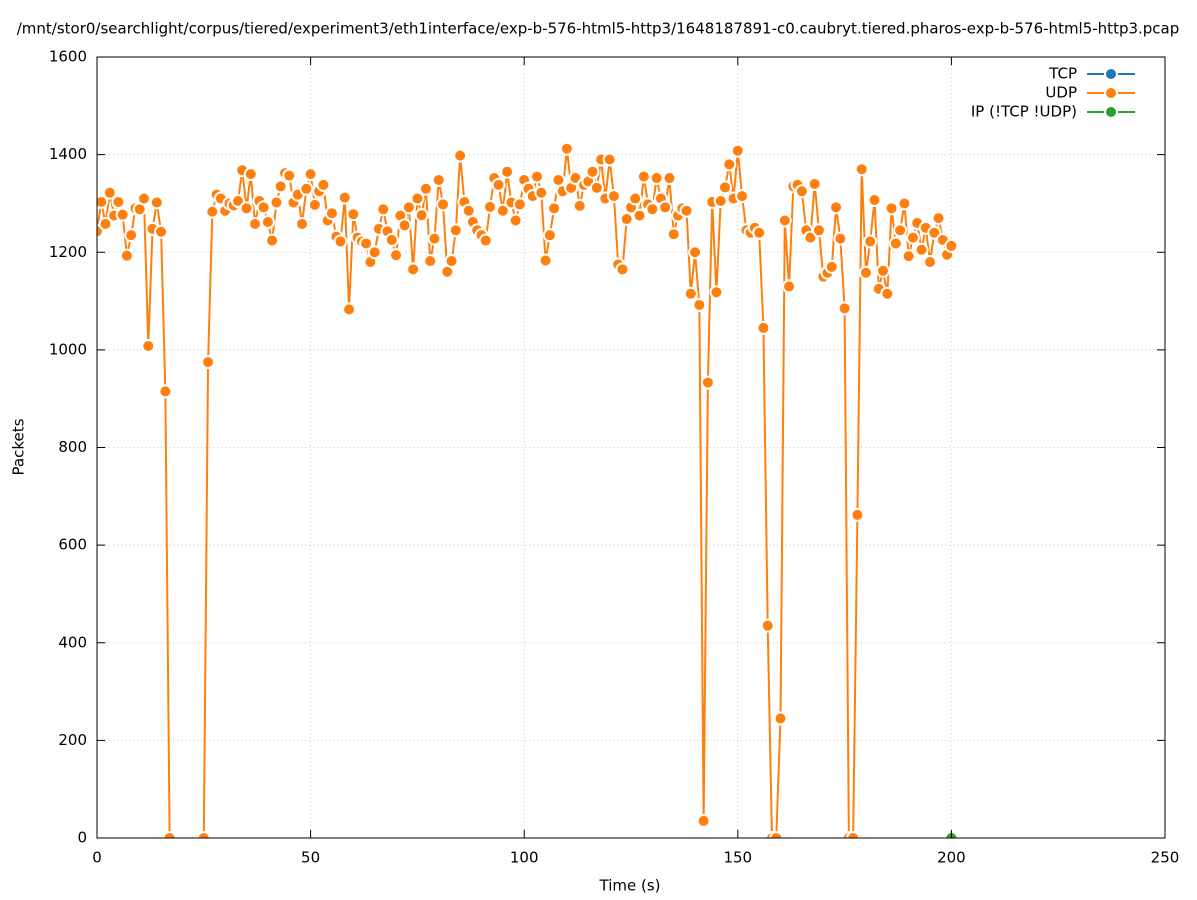 This screenshot has width=1197, height=900. I want to click on x-tick-label: 100, so click(524, 858).